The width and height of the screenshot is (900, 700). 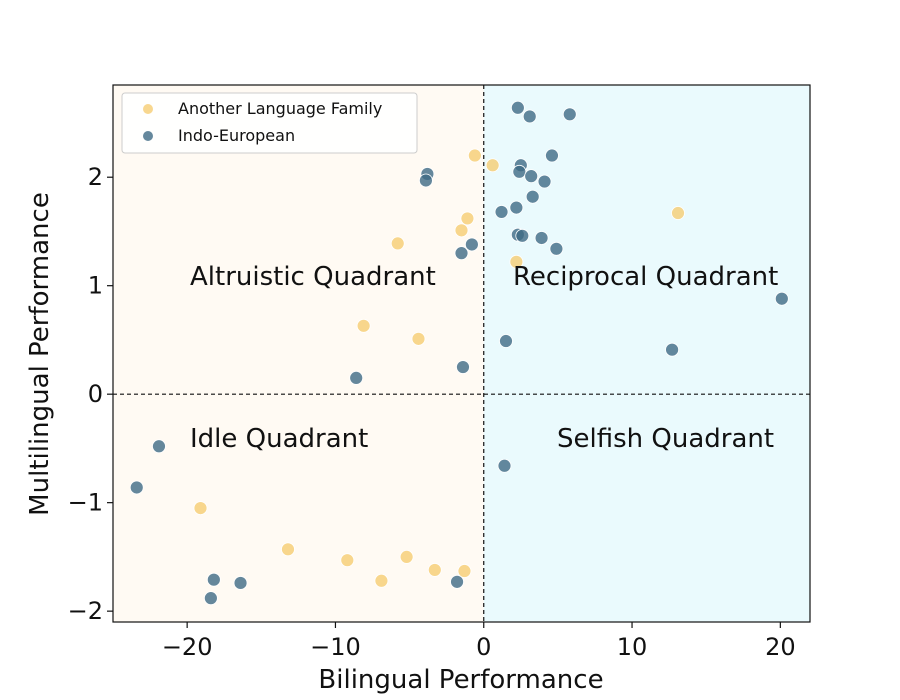 I want to click on quadrant-label-selfish: Selfish Quadrant, so click(x=665, y=439).